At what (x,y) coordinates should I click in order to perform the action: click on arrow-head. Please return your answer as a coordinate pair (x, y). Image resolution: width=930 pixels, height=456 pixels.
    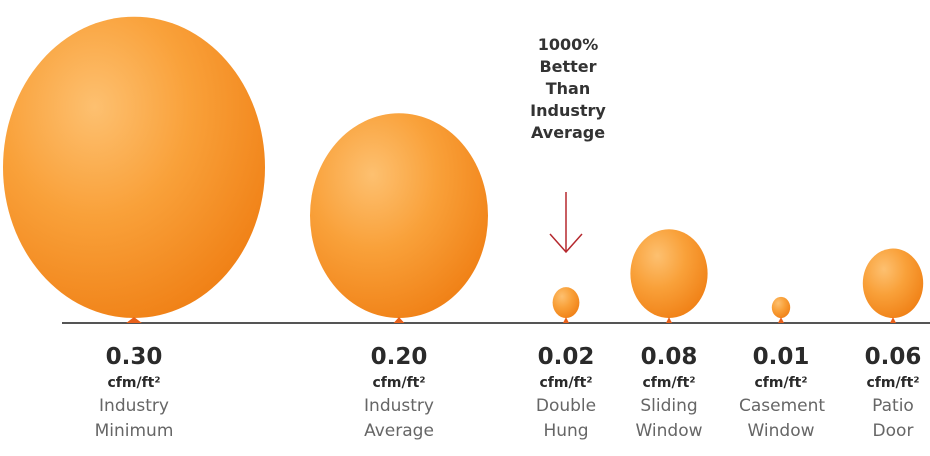
    Looking at the image, I should click on (566, 243).